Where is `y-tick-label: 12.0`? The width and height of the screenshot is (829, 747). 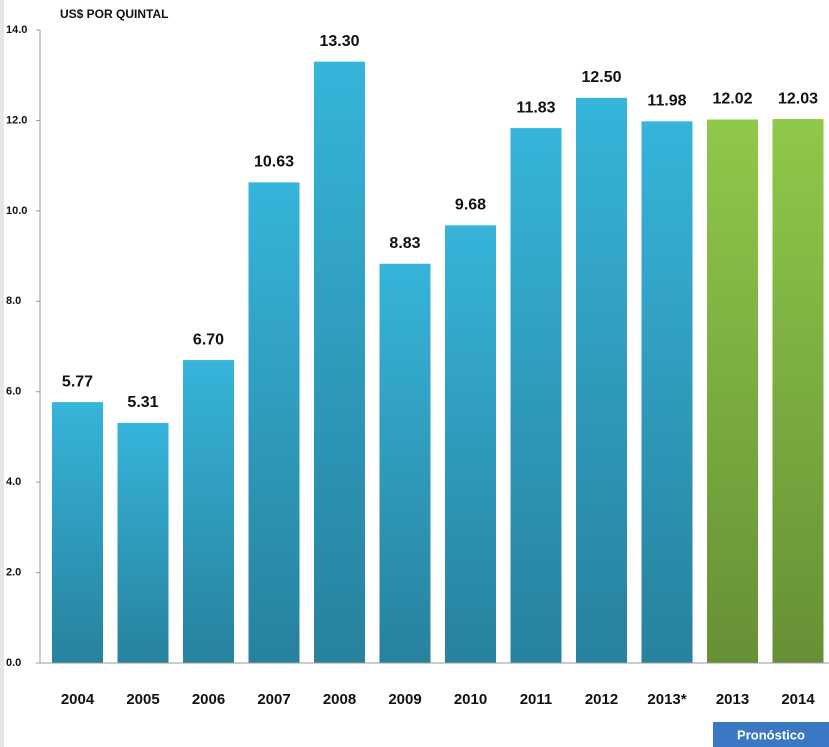 y-tick-label: 12.0 is located at coordinates (16, 120).